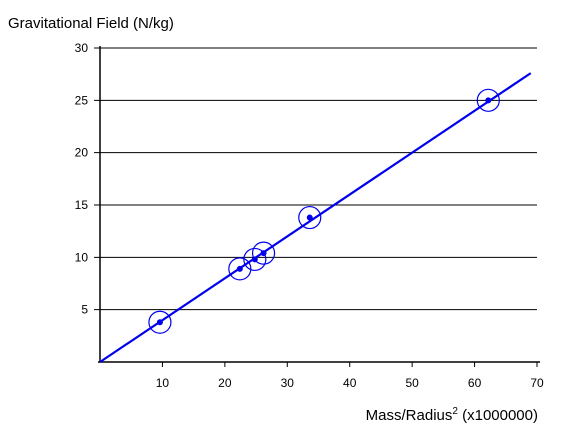 The height and width of the screenshot is (442, 569). Describe the element at coordinates (82, 257) in the screenshot. I see `y-tick-label: 10` at that location.